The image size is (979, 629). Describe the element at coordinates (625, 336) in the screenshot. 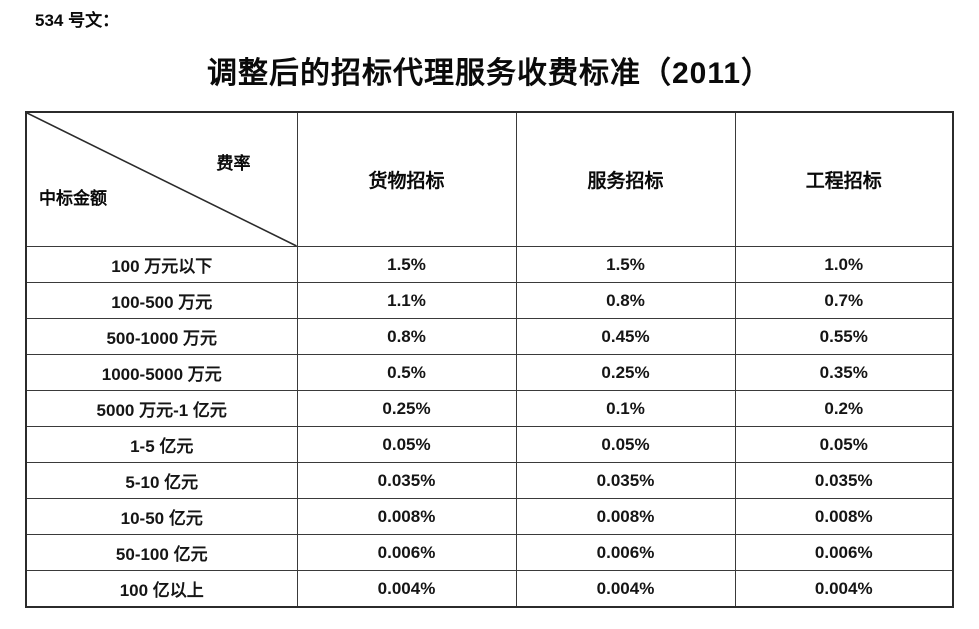

I see `fee-rate-cell: 0.45%` at that location.